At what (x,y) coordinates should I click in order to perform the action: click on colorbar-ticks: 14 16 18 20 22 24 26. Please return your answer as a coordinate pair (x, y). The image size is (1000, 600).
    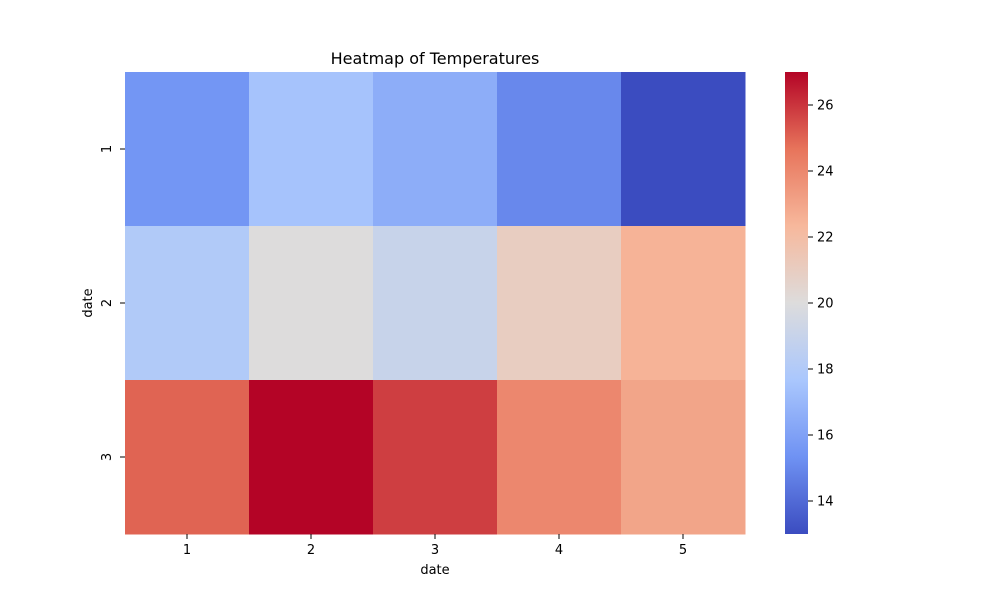
    Looking at the image, I should click on (821, 304).